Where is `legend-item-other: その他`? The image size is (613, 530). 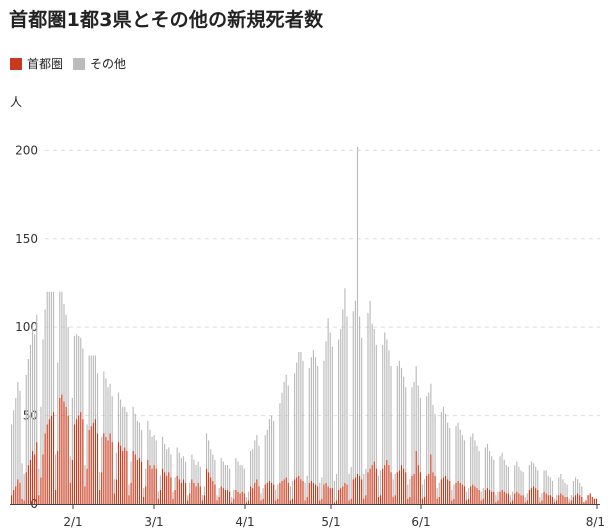
legend-item-other: その他 is located at coordinates (99, 63).